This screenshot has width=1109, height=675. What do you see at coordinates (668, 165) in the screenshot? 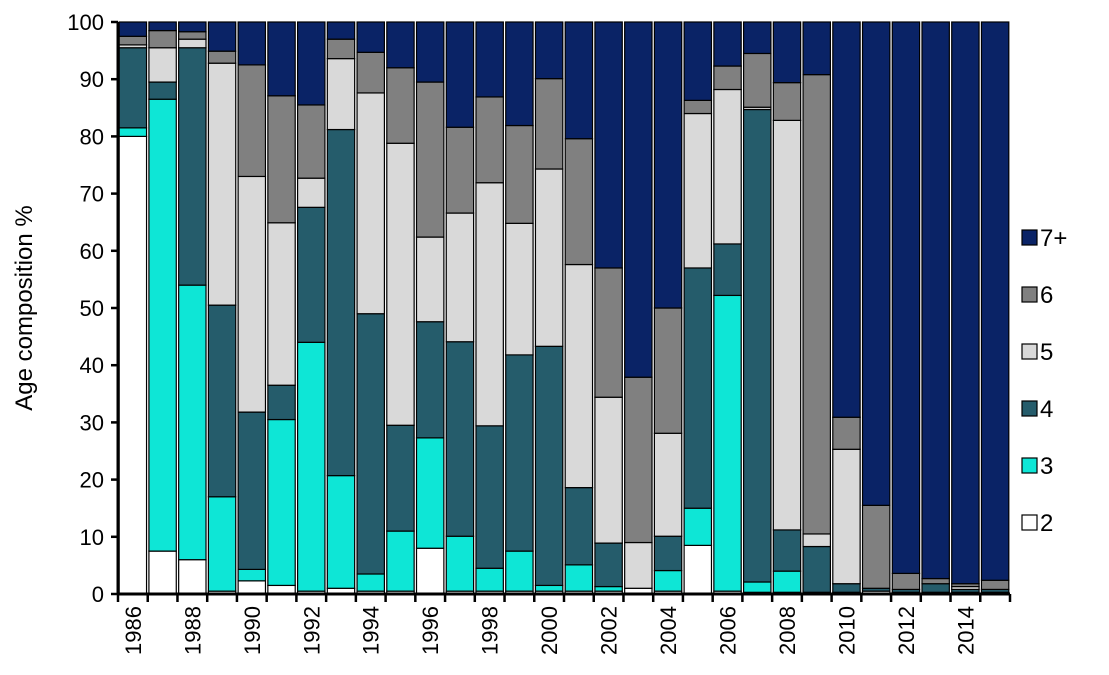
I see `bar-segment-2004-age-7+` at bounding box center [668, 165].